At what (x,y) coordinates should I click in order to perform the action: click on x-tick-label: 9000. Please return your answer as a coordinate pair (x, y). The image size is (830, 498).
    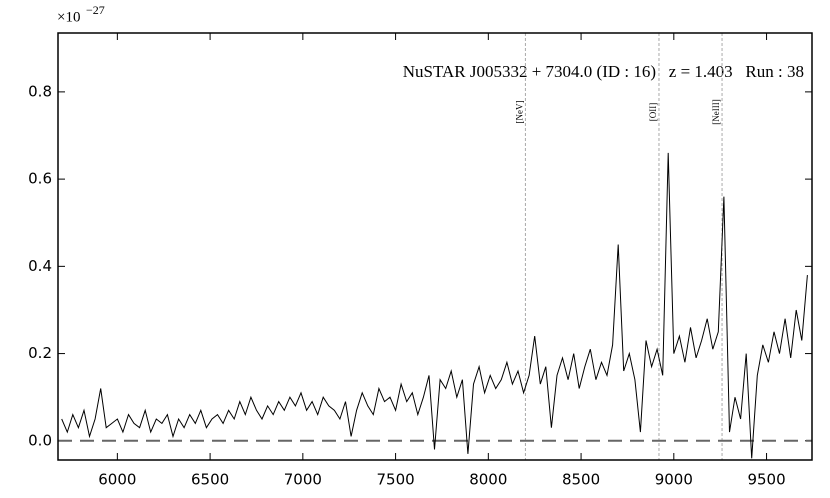
    Looking at the image, I should click on (674, 480).